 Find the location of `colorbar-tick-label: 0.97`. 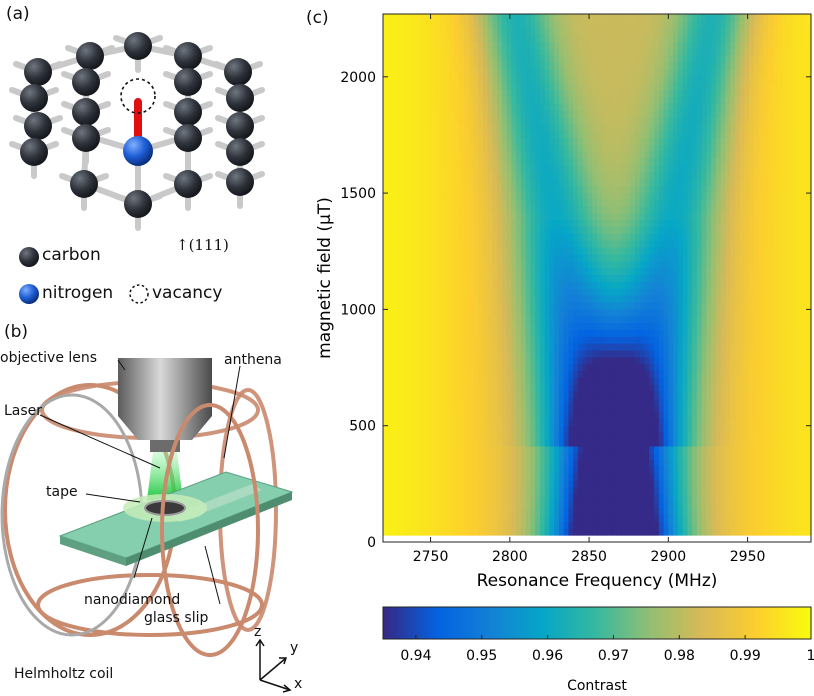

colorbar-tick-label: 0.97 is located at coordinates (613, 656).